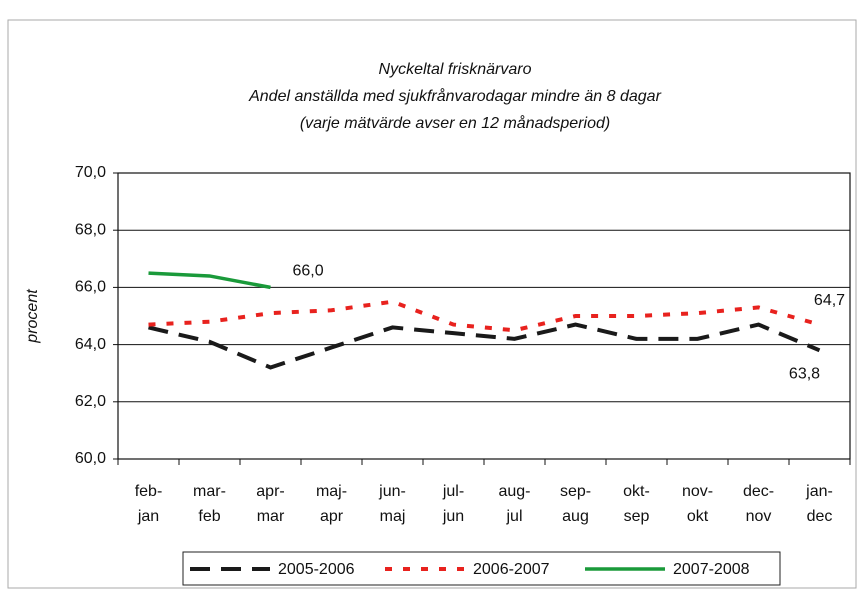 This screenshot has width=864, height=594. Describe the element at coordinates (90, 344) in the screenshot. I see `y-tick-label: 64,0` at that location.